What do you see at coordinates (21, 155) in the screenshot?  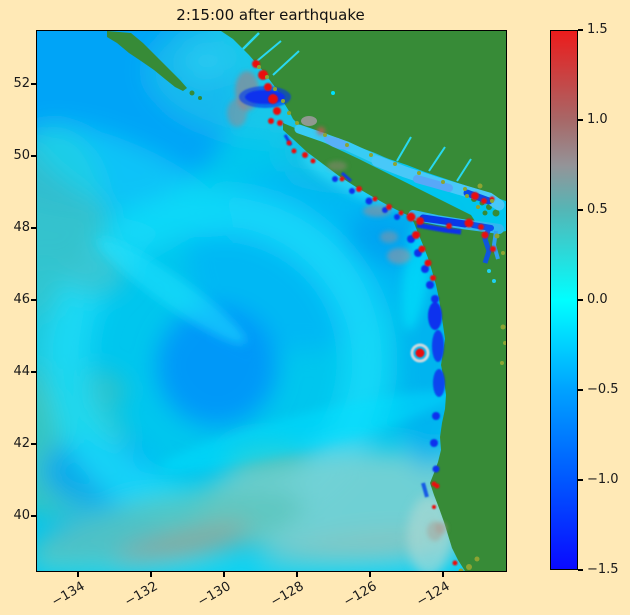 I see `y-tick-label: 50` at bounding box center [21, 155].